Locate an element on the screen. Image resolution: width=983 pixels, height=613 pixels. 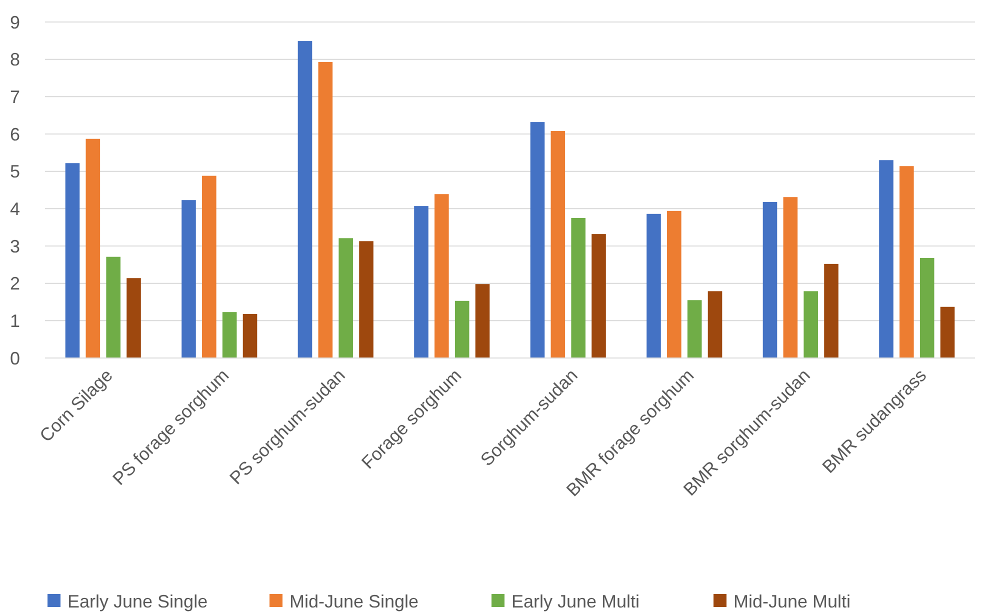
y-tick-label: 0 is located at coordinates (15, 358).